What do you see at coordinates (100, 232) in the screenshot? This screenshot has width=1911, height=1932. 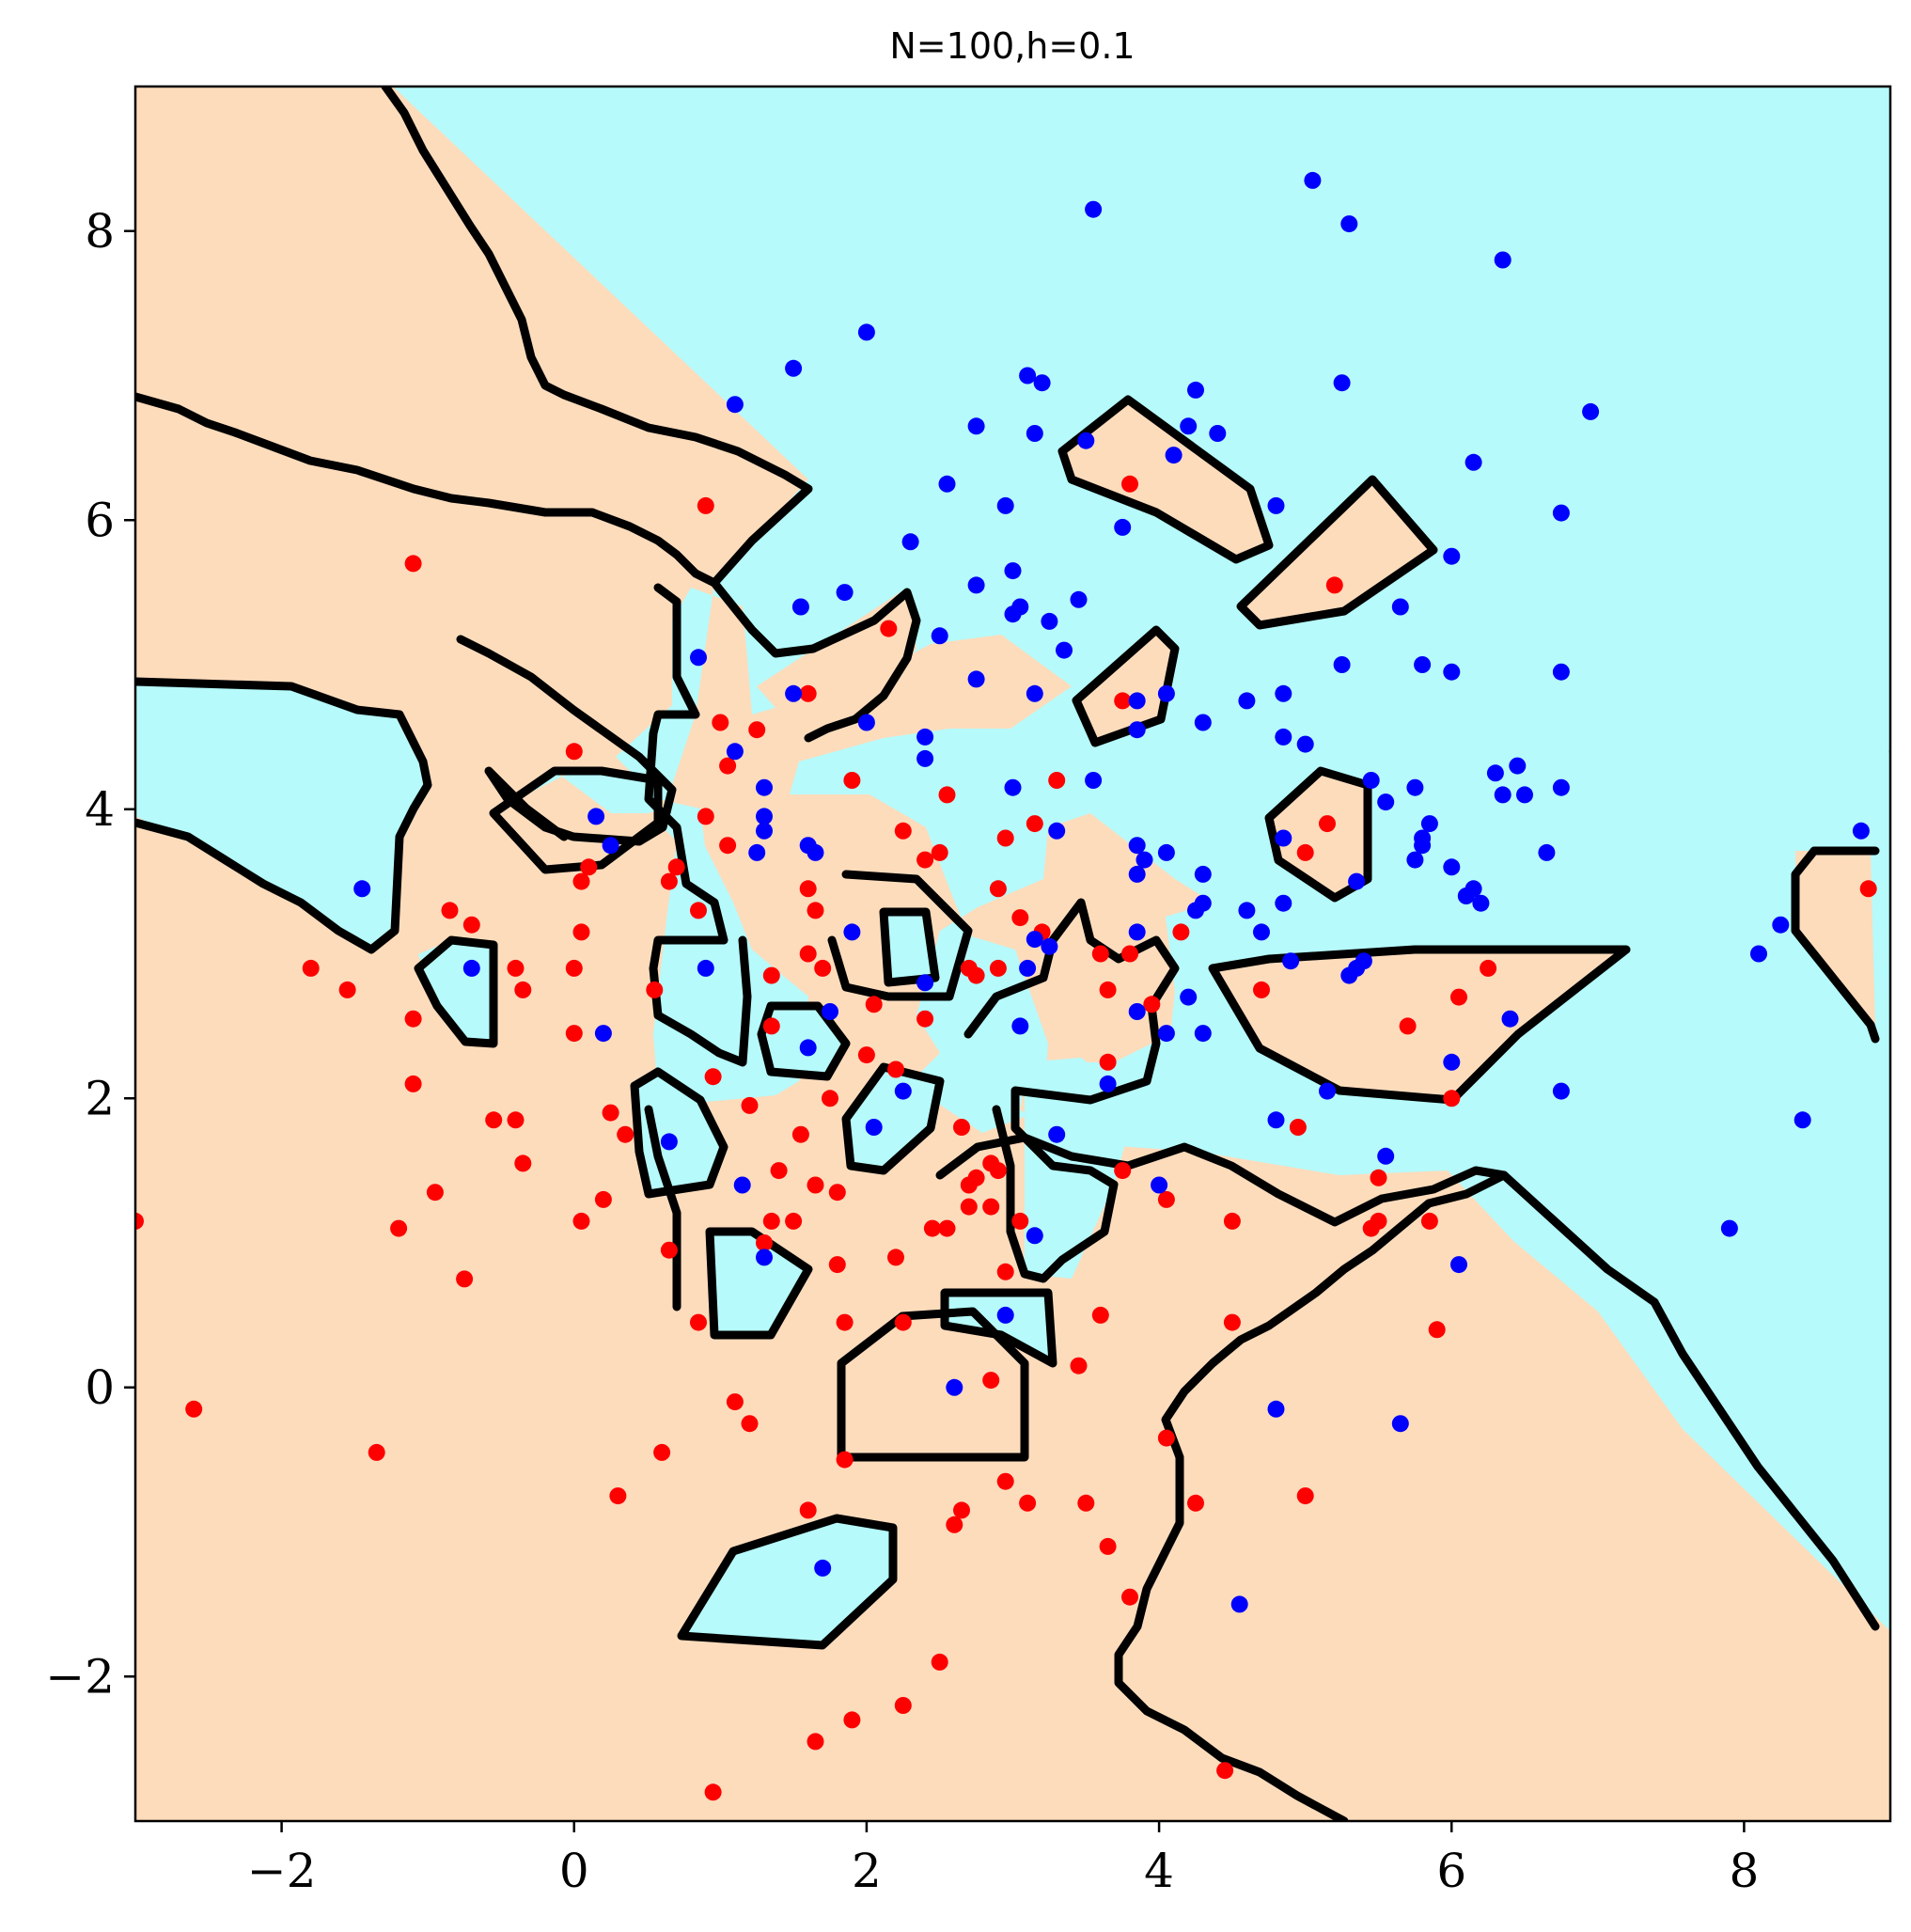 I see `y-tick-label: 8` at bounding box center [100, 232].